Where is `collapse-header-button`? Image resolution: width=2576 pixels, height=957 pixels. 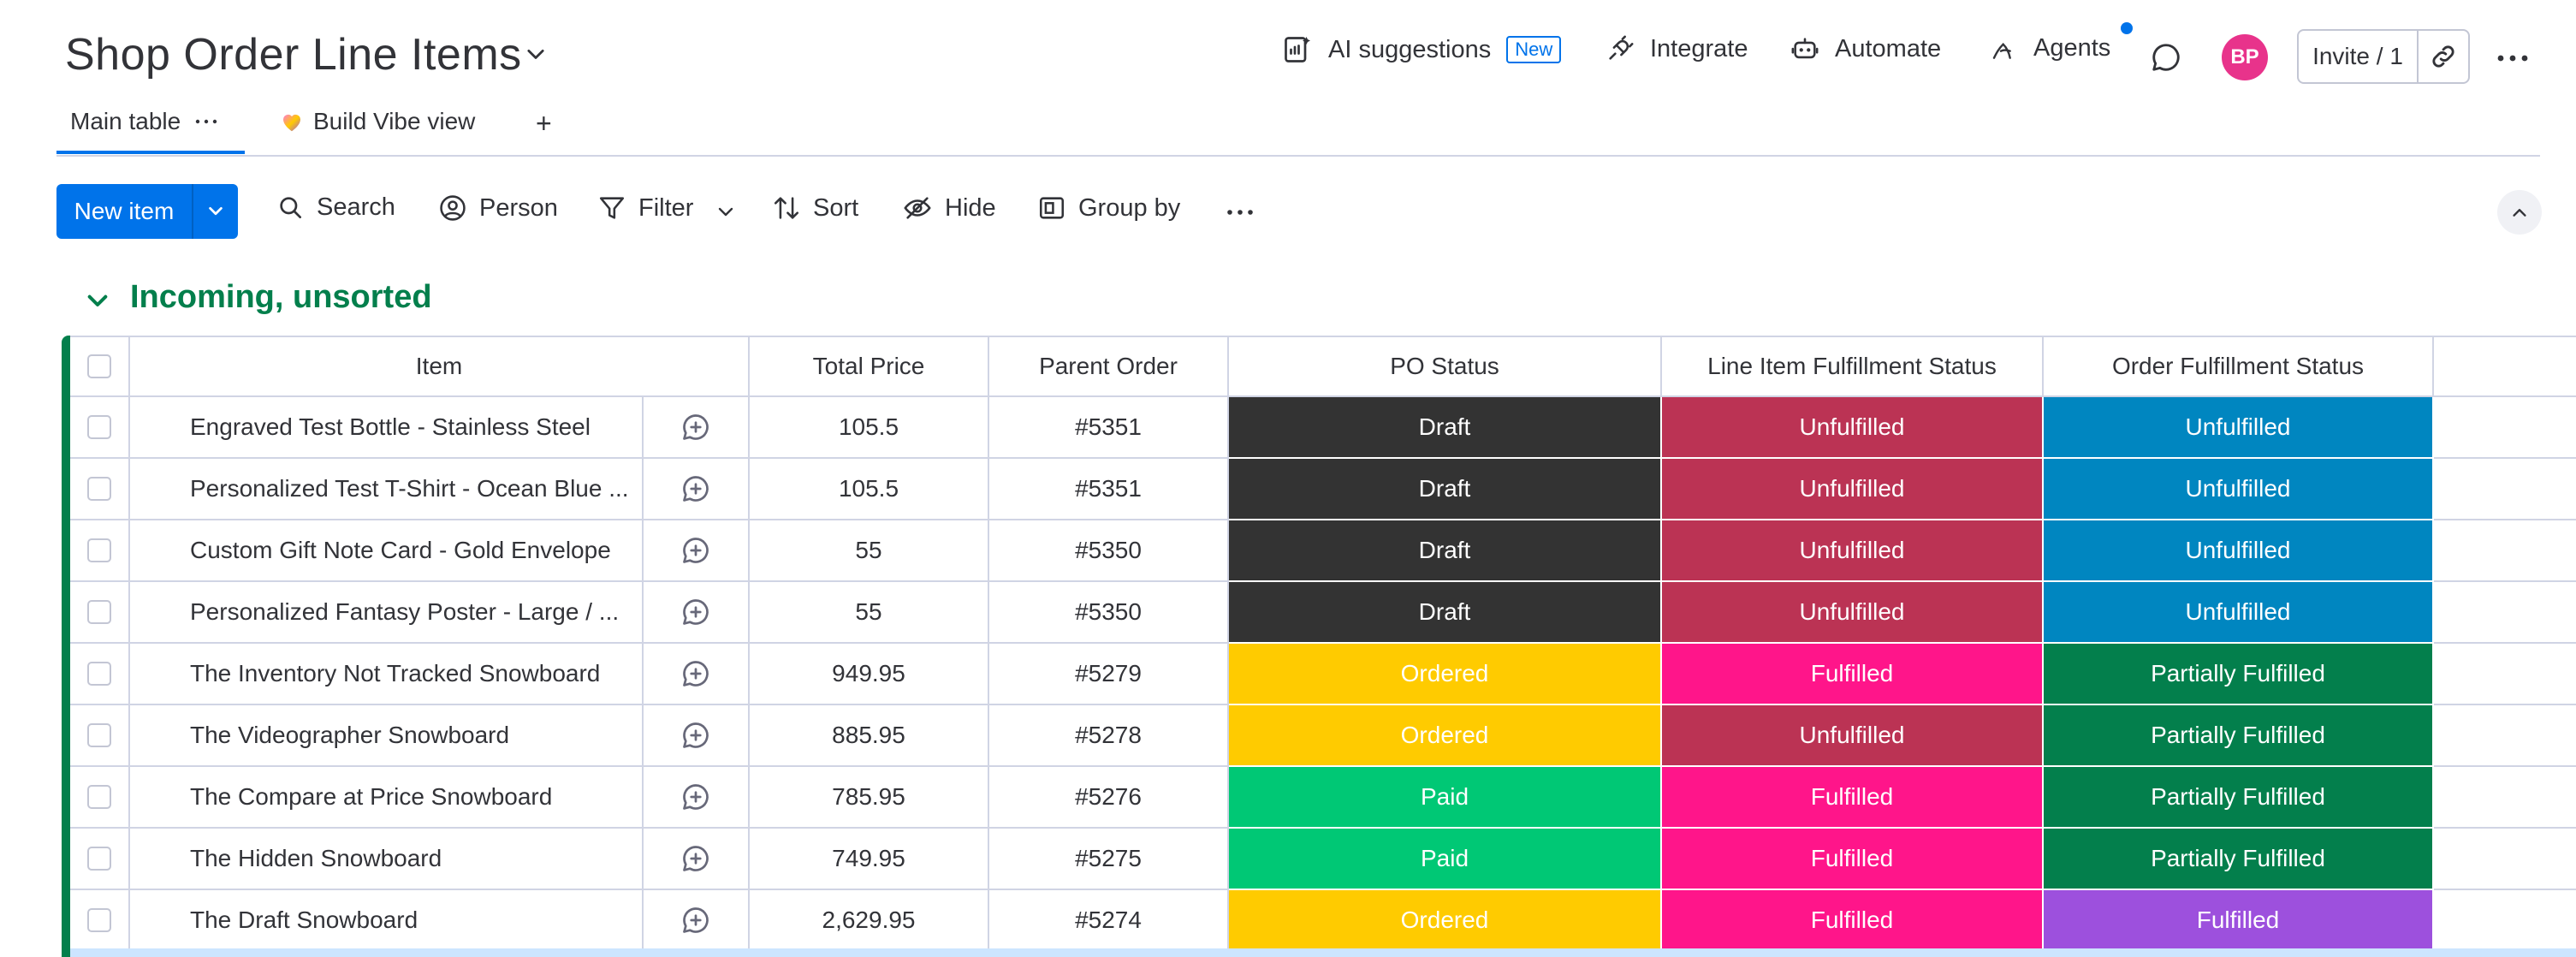
collapse-header-button is located at coordinates (2519, 212).